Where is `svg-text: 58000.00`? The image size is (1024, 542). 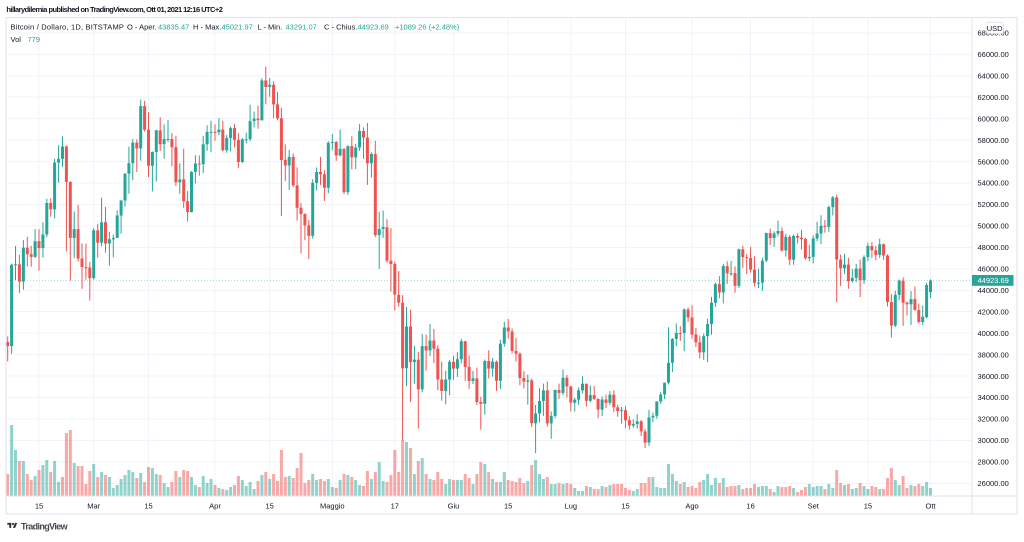 svg-text: 58000.00 is located at coordinates (993, 140).